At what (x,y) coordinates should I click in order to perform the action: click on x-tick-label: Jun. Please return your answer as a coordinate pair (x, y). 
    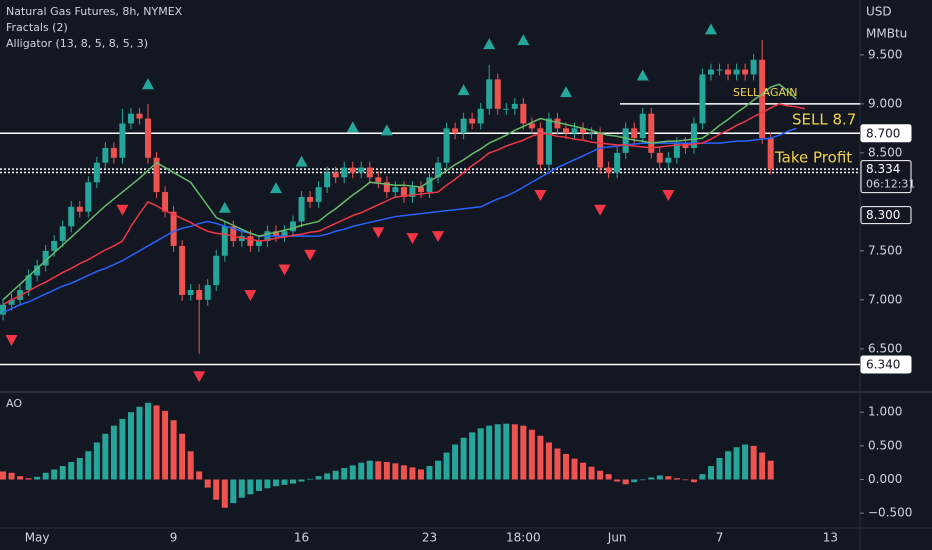
    Looking at the image, I should click on (617, 538).